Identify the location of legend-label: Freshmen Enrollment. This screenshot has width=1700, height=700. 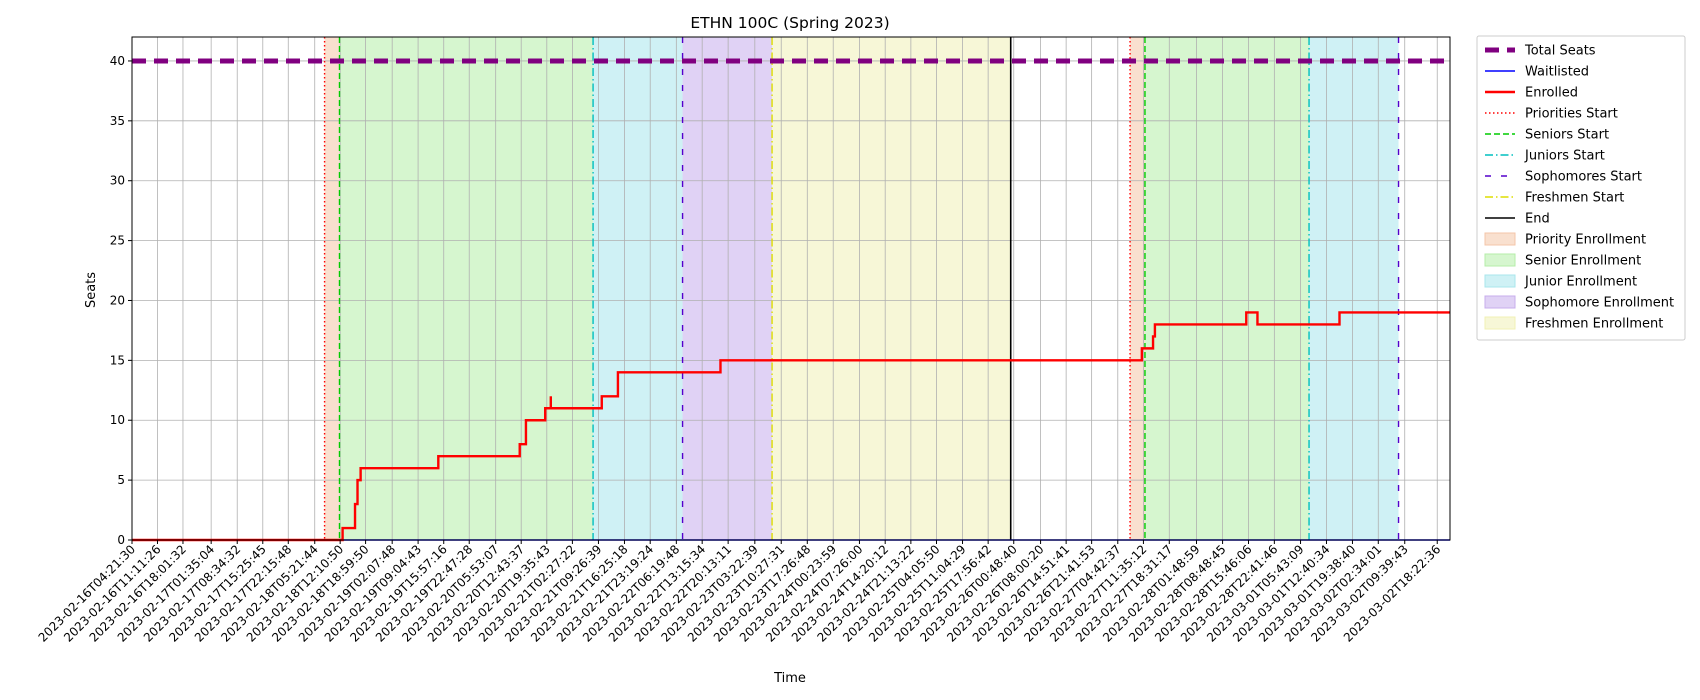
(1594, 324).